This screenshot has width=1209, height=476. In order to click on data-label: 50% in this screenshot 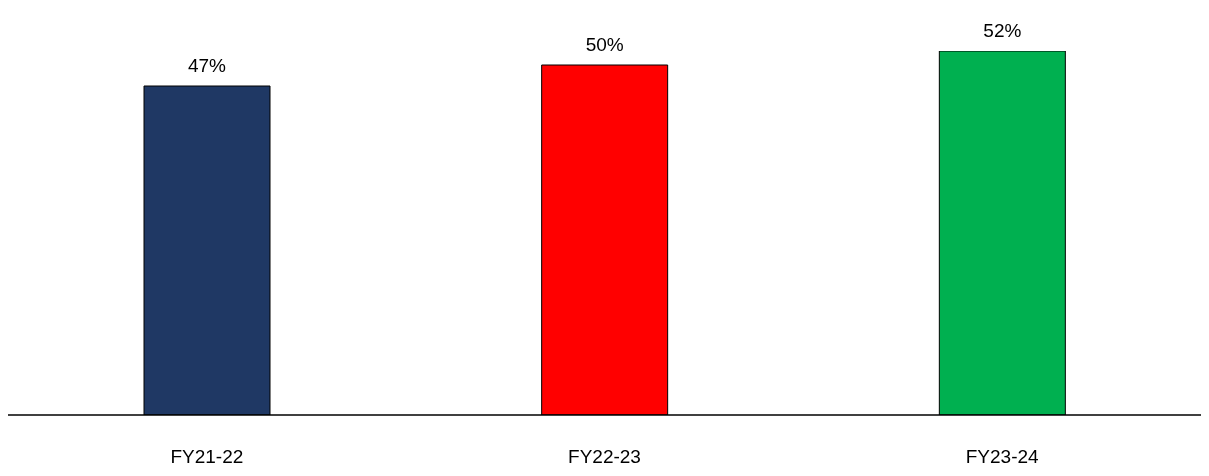, I will do `click(604, 44)`.